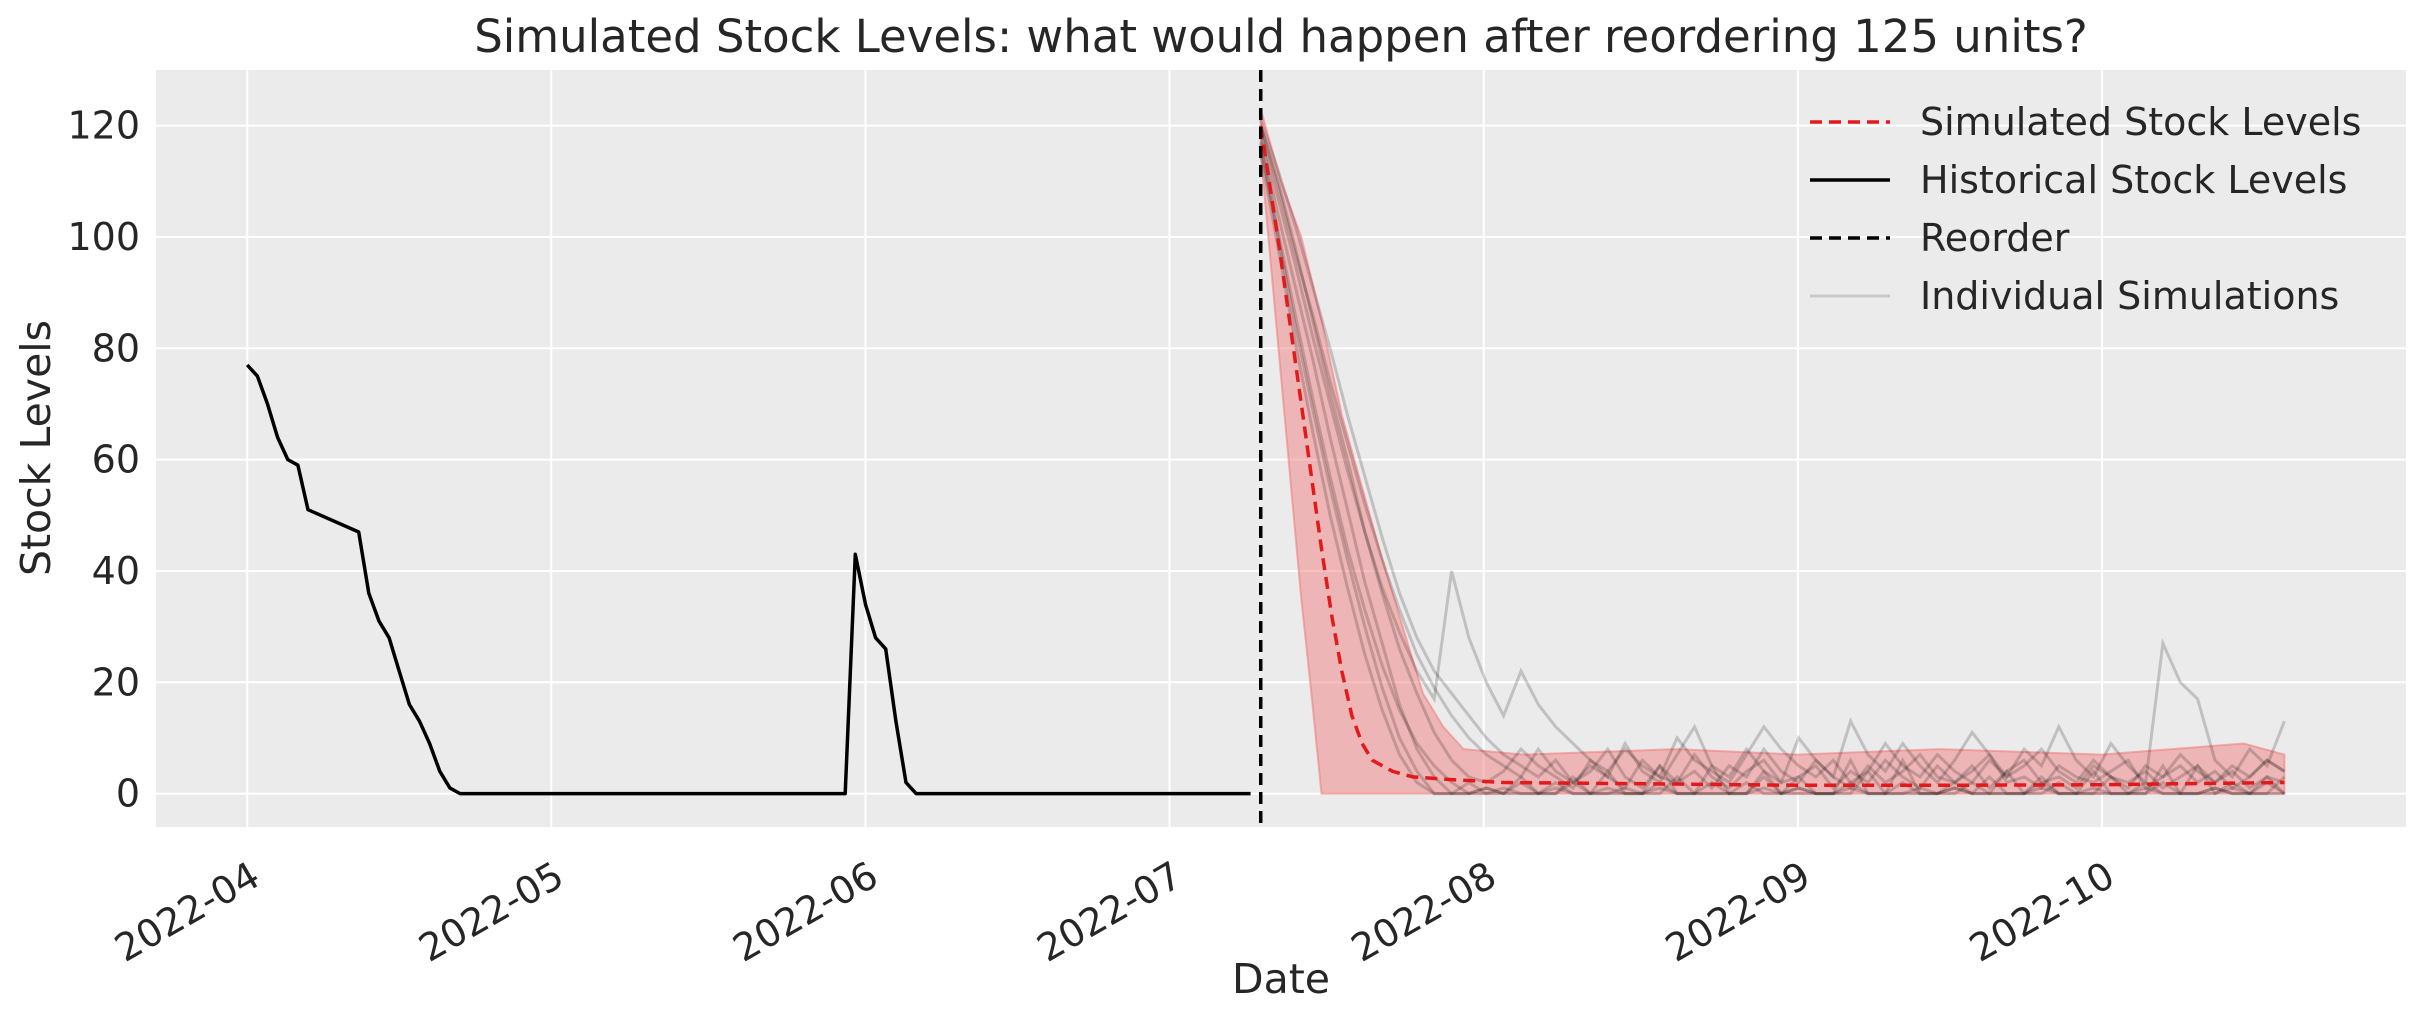 The image size is (2423, 1023). Describe the element at coordinates (1424, 911) in the screenshot. I see `x-tick-label: 2022-08` at that location.